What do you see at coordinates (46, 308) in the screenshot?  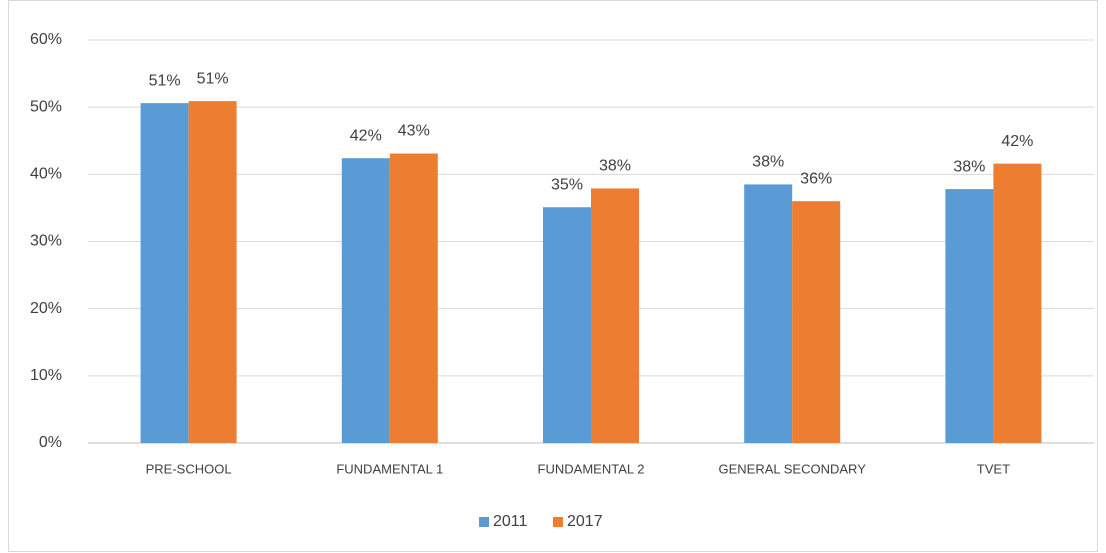 I see `y-tick-label: 20%` at bounding box center [46, 308].